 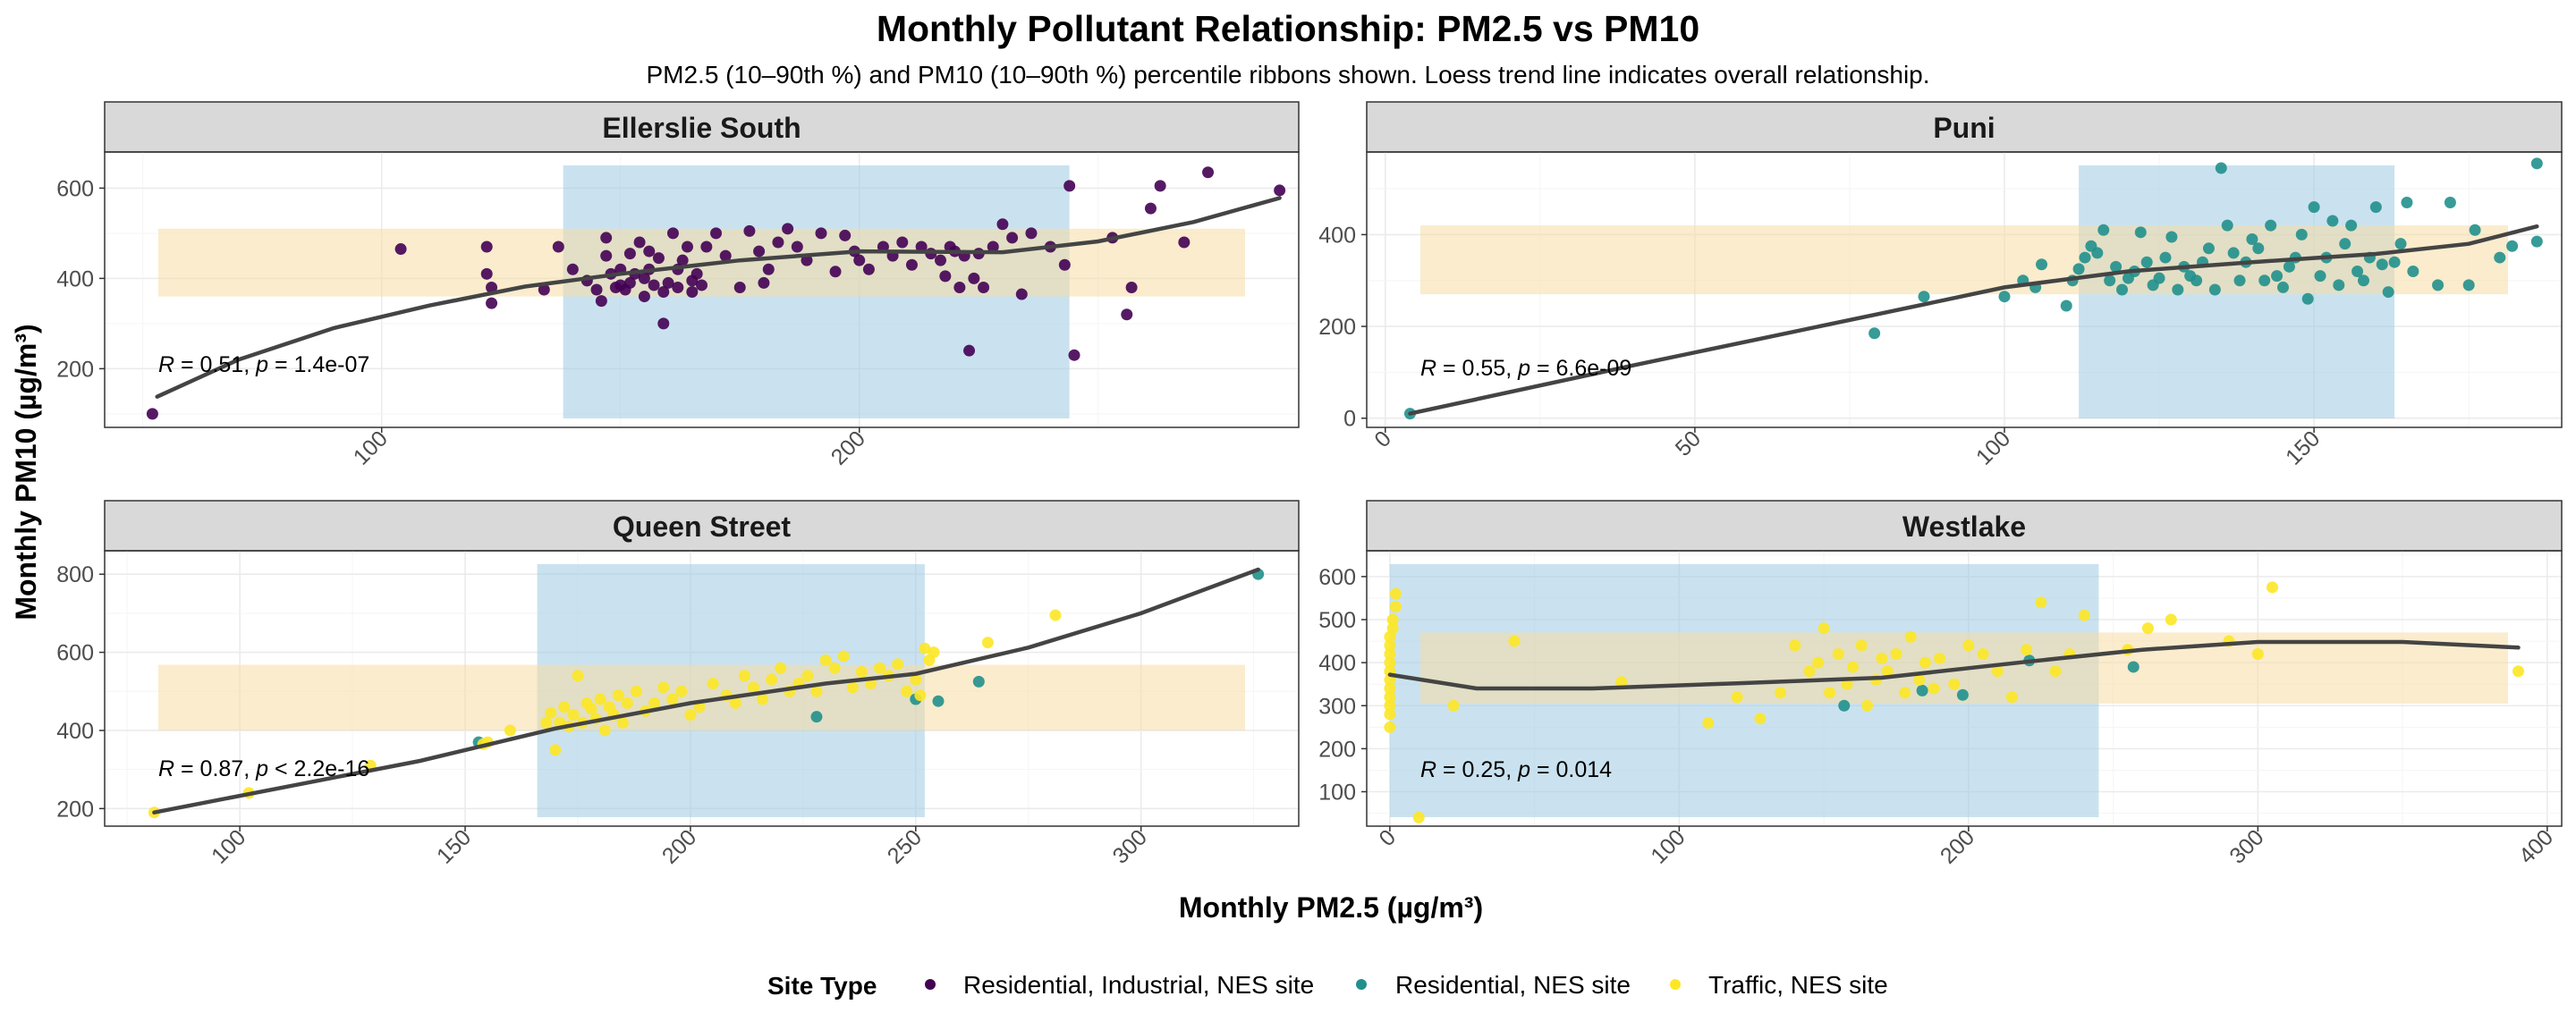 I want to click on y-tick-label: 500, so click(x=1337, y=620).